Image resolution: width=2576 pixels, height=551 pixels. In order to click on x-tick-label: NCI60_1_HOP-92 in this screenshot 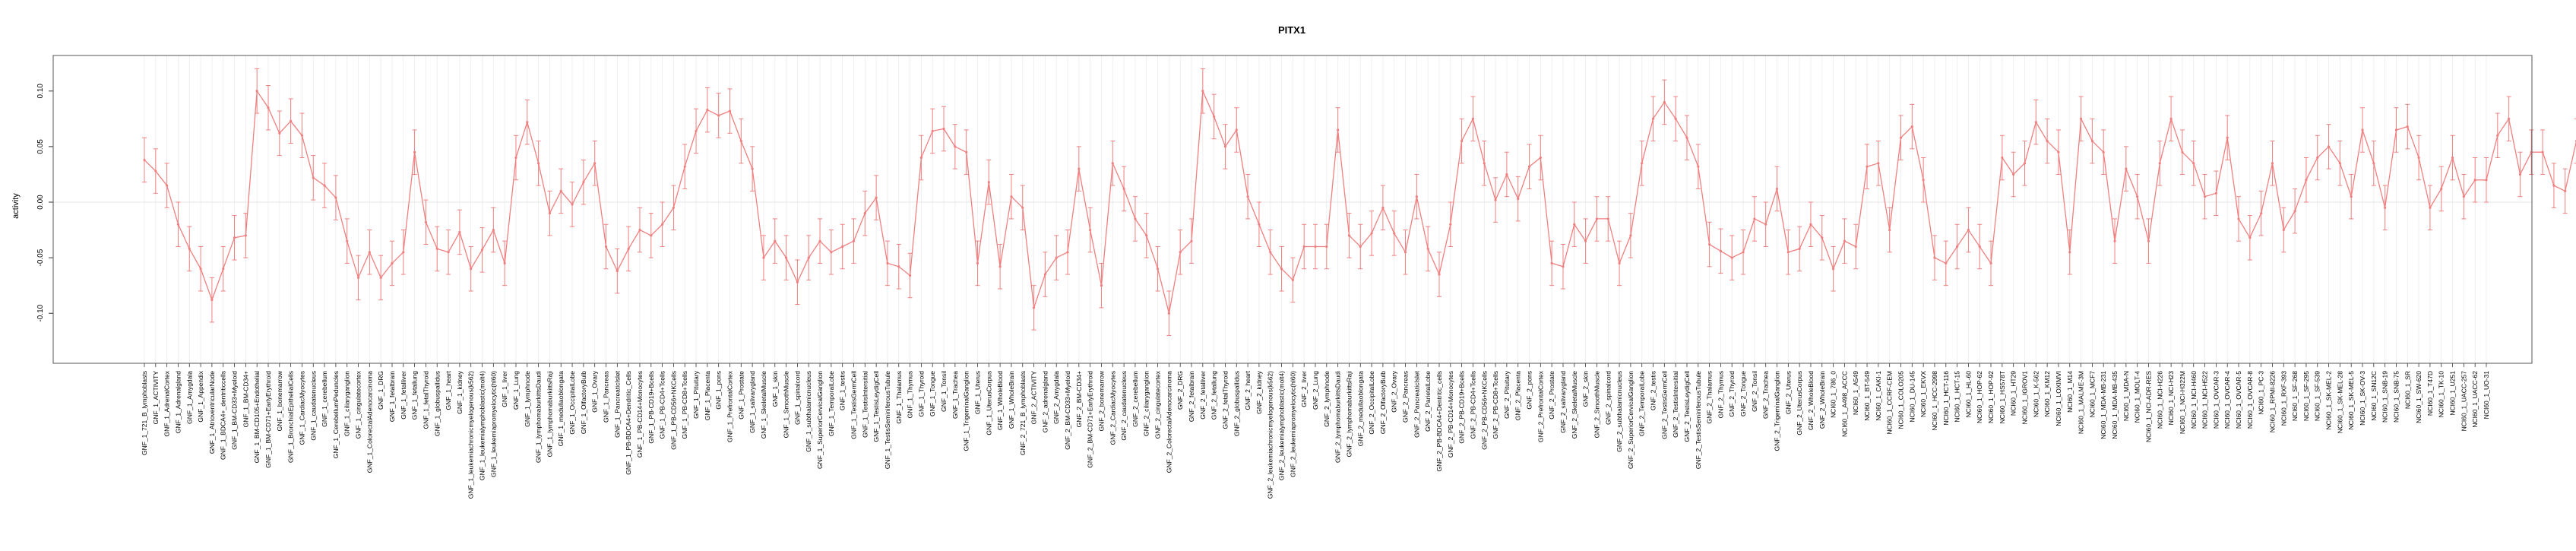, I will do `click(1991, 397)`.